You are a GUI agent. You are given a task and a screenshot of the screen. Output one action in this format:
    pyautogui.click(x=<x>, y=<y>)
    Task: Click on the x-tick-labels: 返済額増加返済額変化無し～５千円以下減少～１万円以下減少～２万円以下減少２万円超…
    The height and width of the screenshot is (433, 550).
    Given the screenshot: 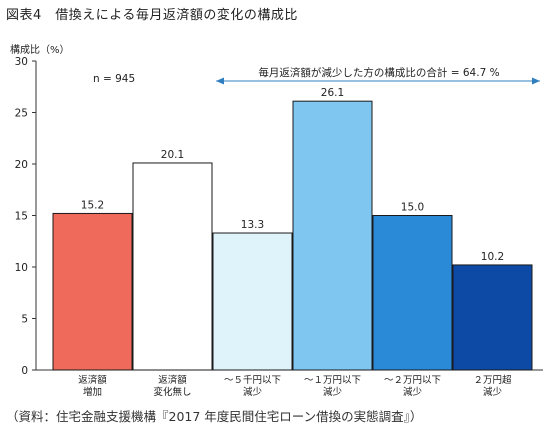 What is the action you would take?
    pyautogui.click(x=295, y=386)
    